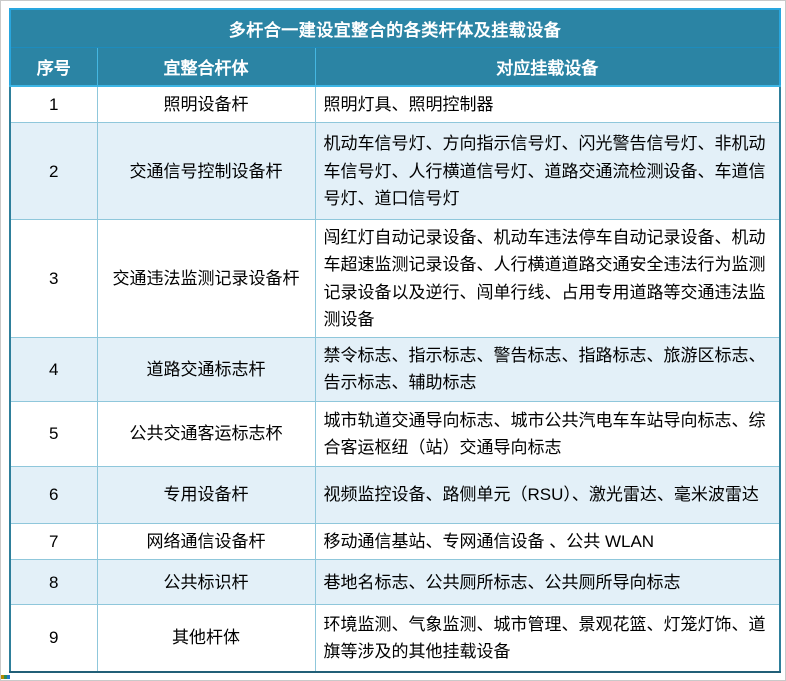 The height and width of the screenshot is (681, 786). Describe the element at coordinates (53, 171) in the screenshot. I see `serial-number-cell: 2` at that location.